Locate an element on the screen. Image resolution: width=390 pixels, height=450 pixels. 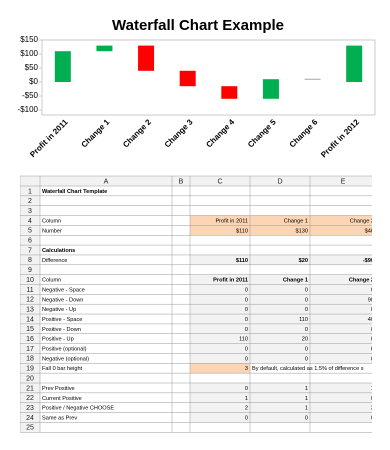
cell-text: Negative - Down is located at coordinates (62, 300).